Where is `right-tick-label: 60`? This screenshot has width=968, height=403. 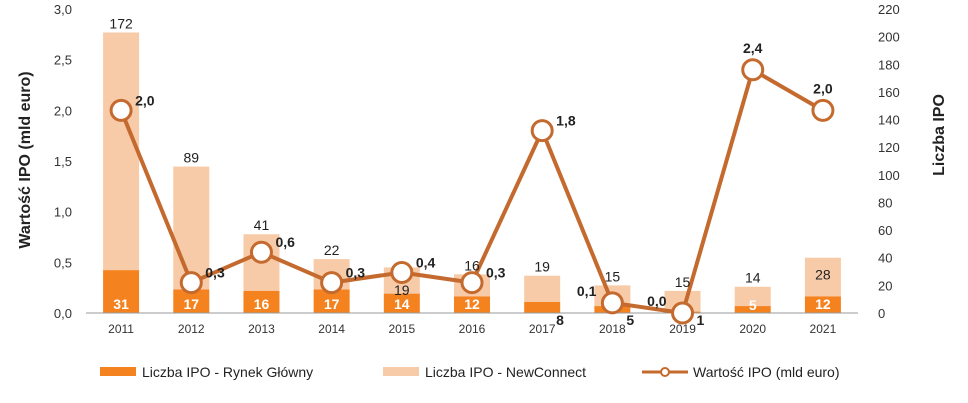
right-tick-label: 60 is located at coordinates (885, 230).